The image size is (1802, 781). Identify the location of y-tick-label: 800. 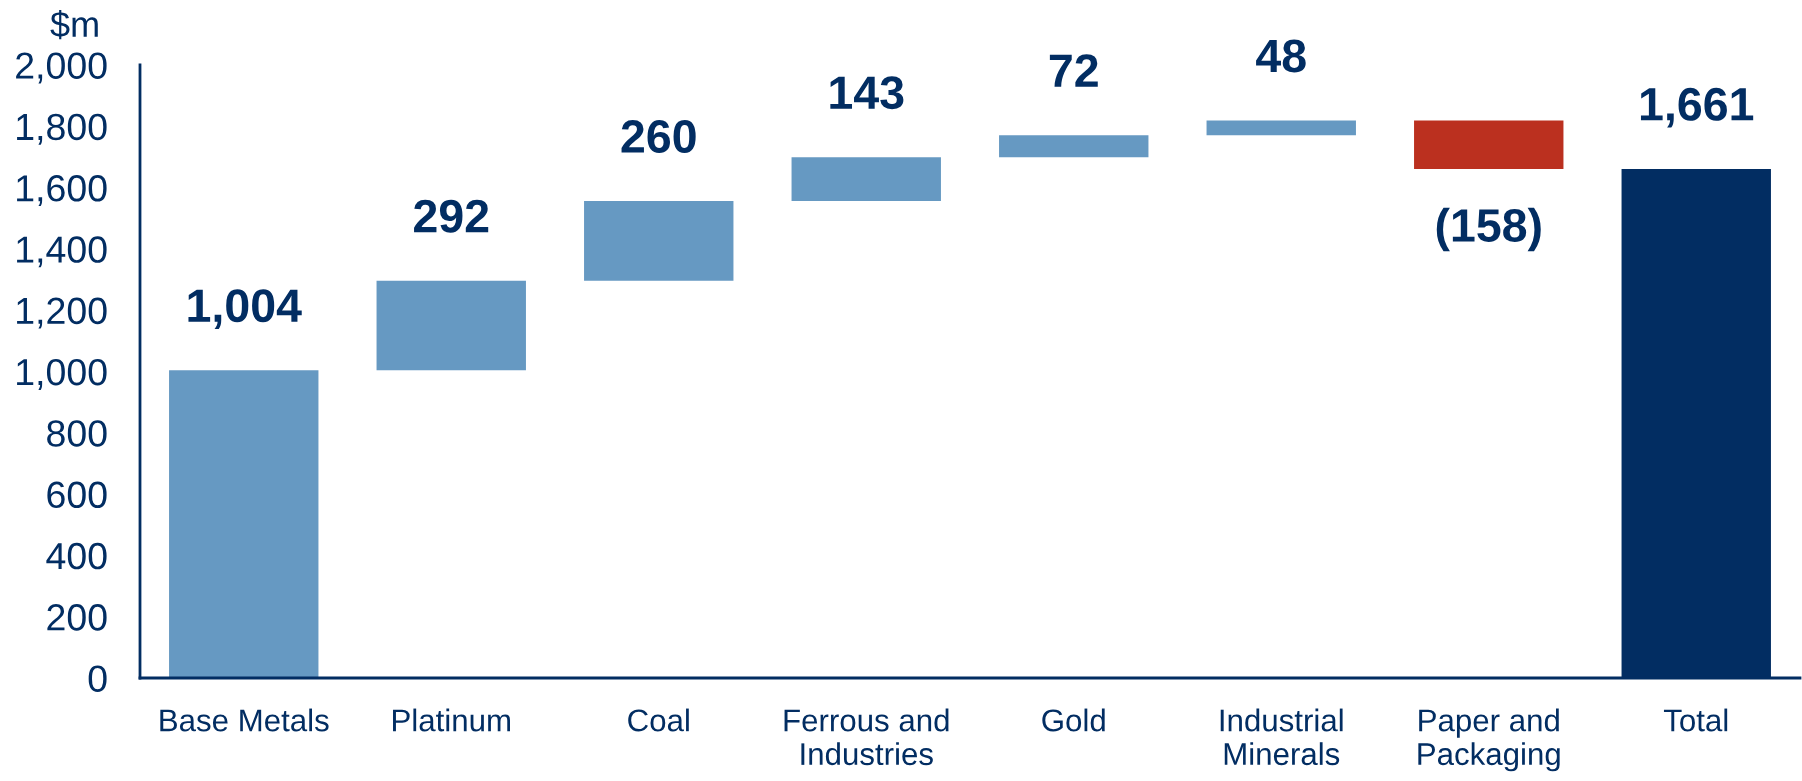
(77, 433).